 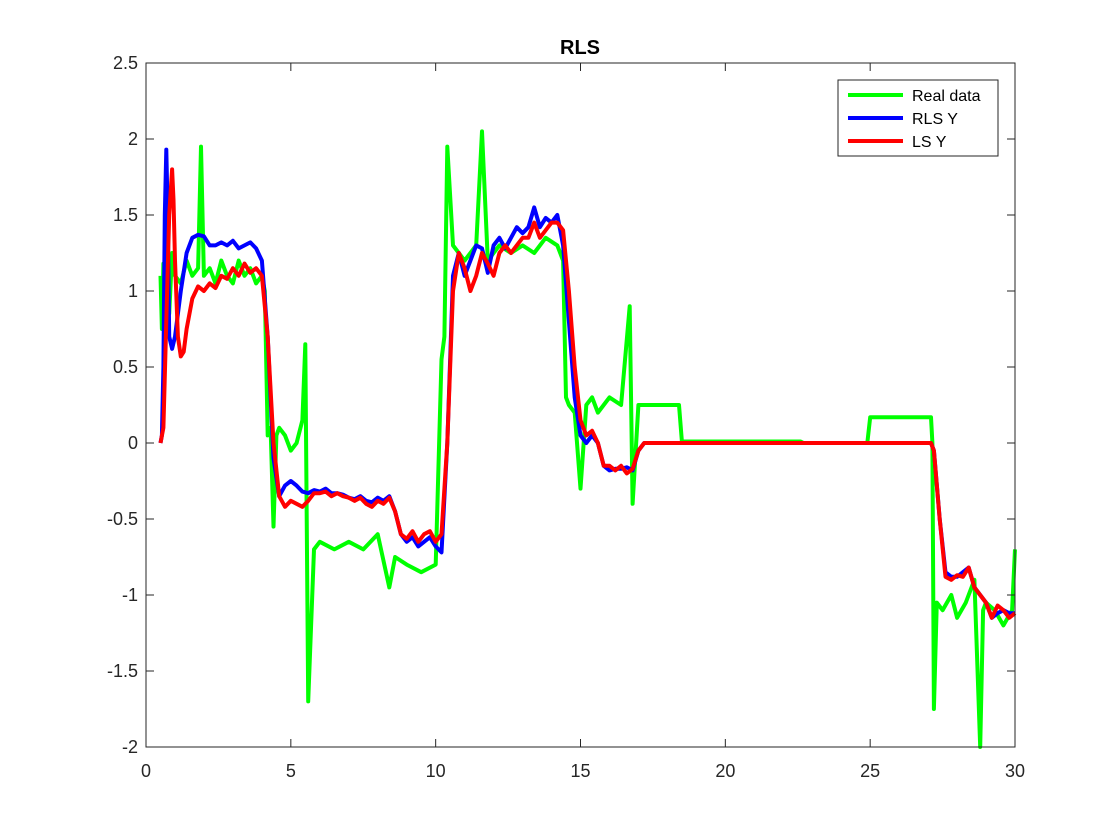 I want to click on x-tick-label: 30, so click(x=1015, y=771).